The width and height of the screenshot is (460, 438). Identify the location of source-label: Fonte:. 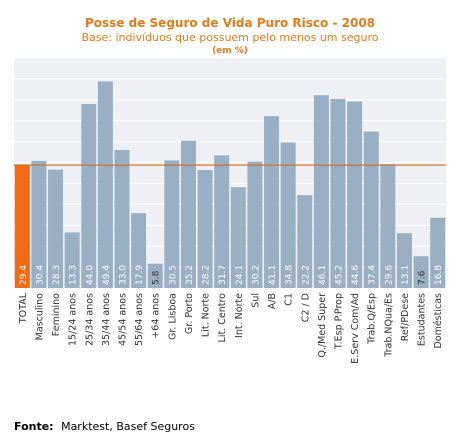
(34, 426).